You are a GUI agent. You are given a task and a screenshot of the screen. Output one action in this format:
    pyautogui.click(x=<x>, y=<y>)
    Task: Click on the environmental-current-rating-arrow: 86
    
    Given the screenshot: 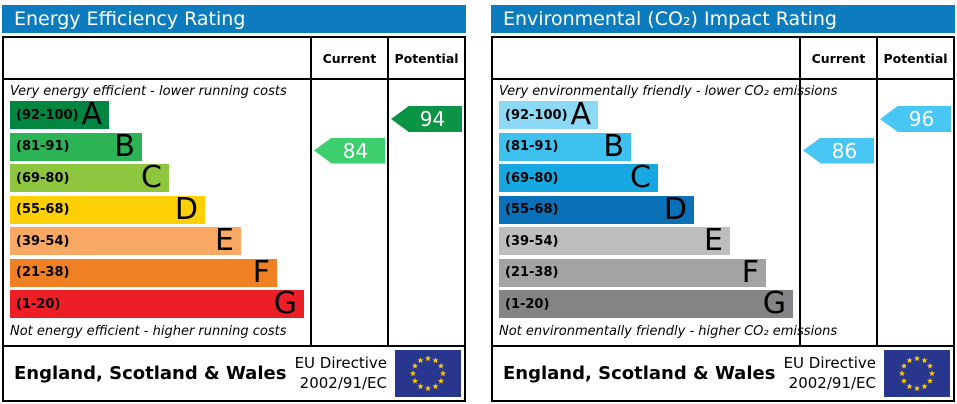 What is the action you would take?
    pyautogui.click(x=838, y=150)
    